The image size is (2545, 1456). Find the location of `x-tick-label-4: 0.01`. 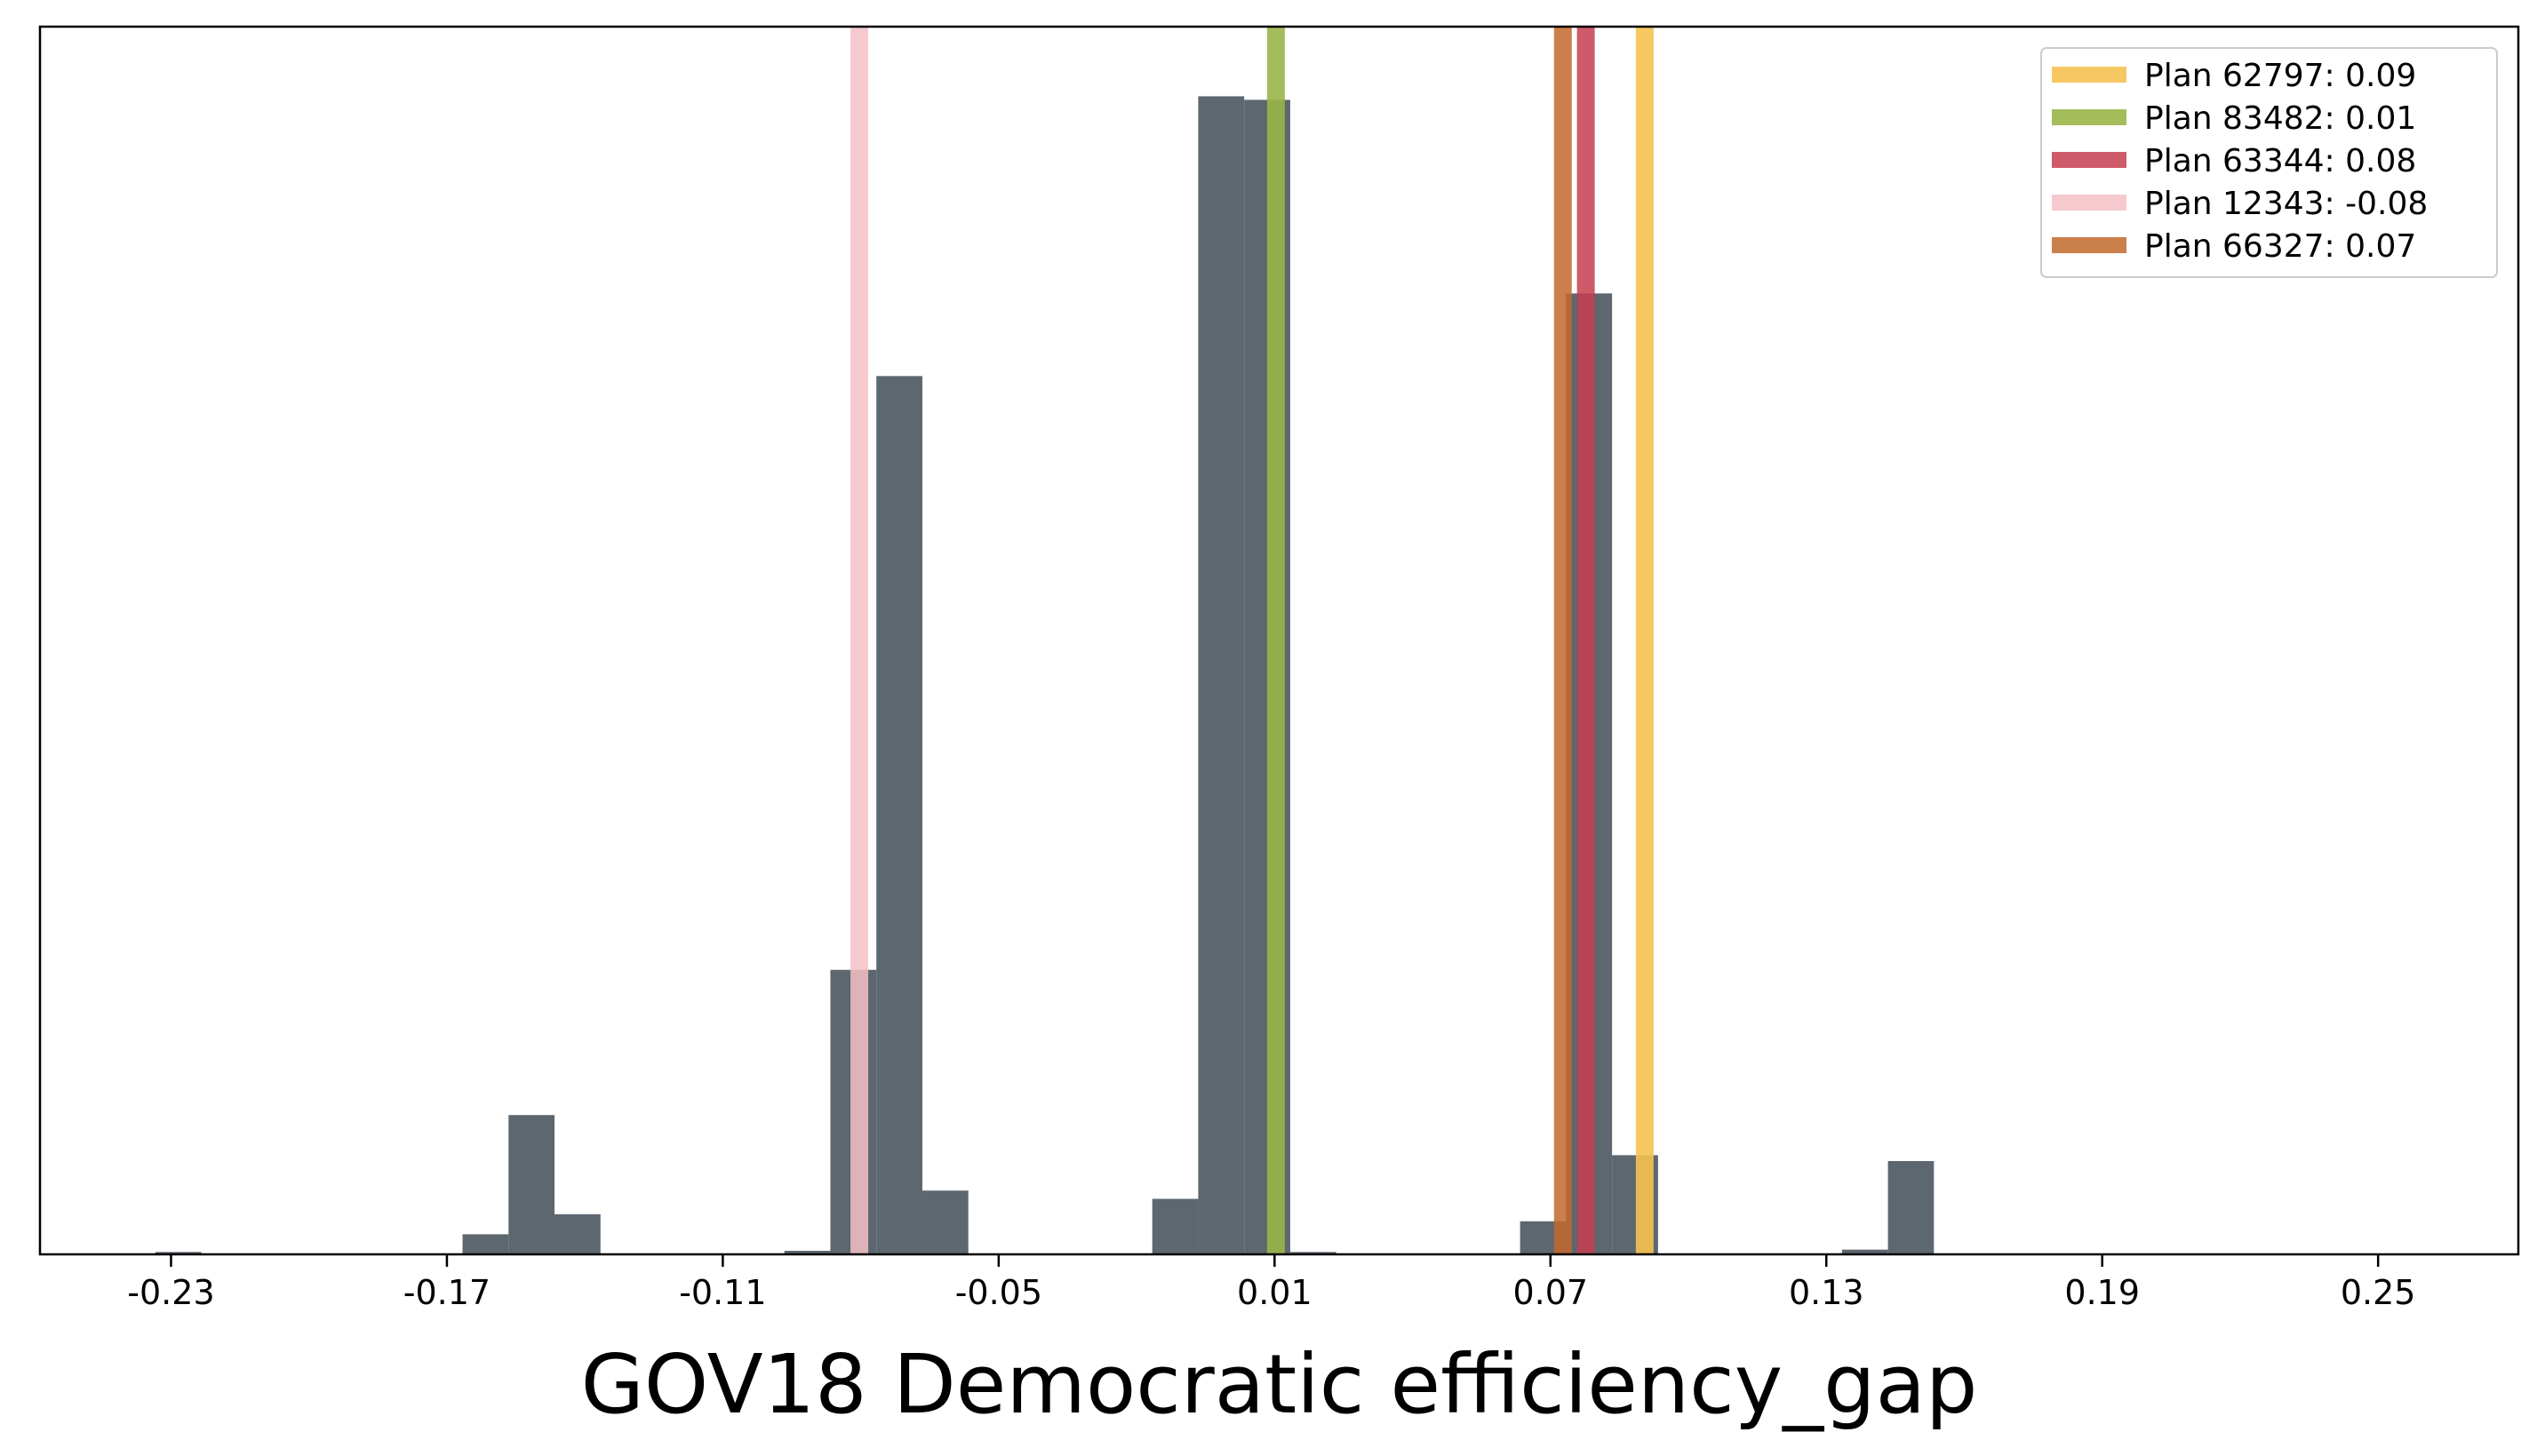

x-tick-label-4: 0.01 is located at coordinates (1274, 1292).